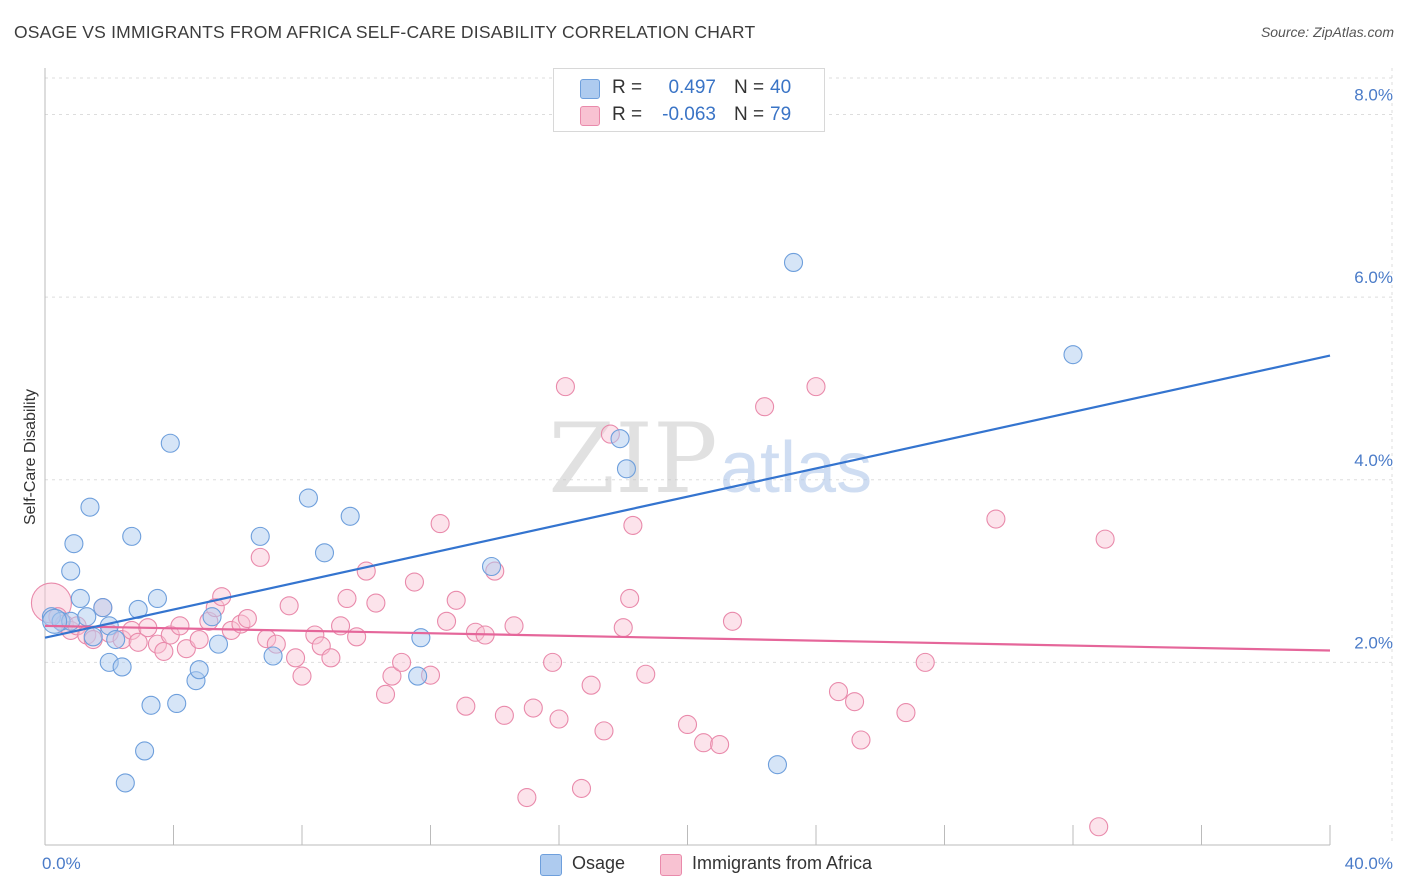 This screenshot has height=892, width=1406. I want to click on legend-row-osage: R = 0.497 N = 40, so click(689, 88).